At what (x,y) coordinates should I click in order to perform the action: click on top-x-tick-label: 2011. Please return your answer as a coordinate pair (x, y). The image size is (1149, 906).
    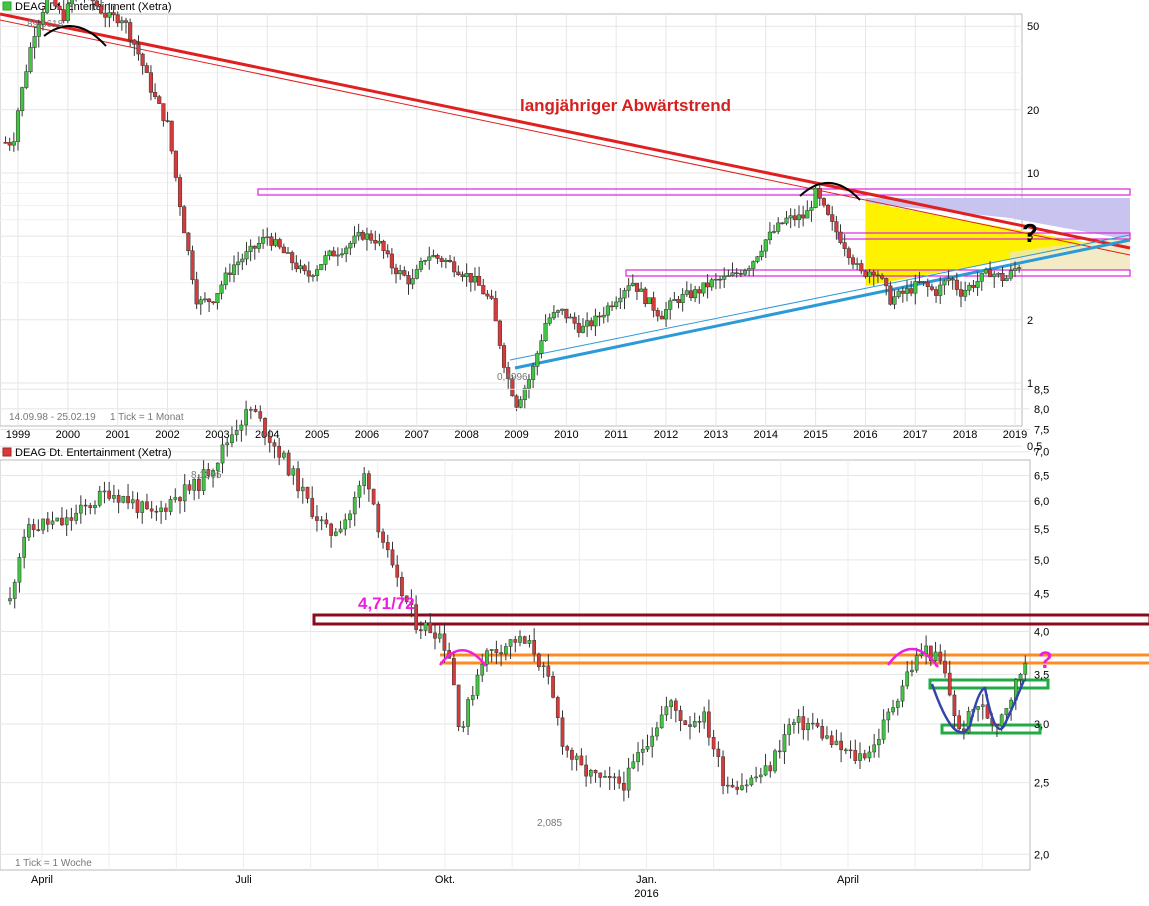
    Looking at the image, I should click on (616, 435).